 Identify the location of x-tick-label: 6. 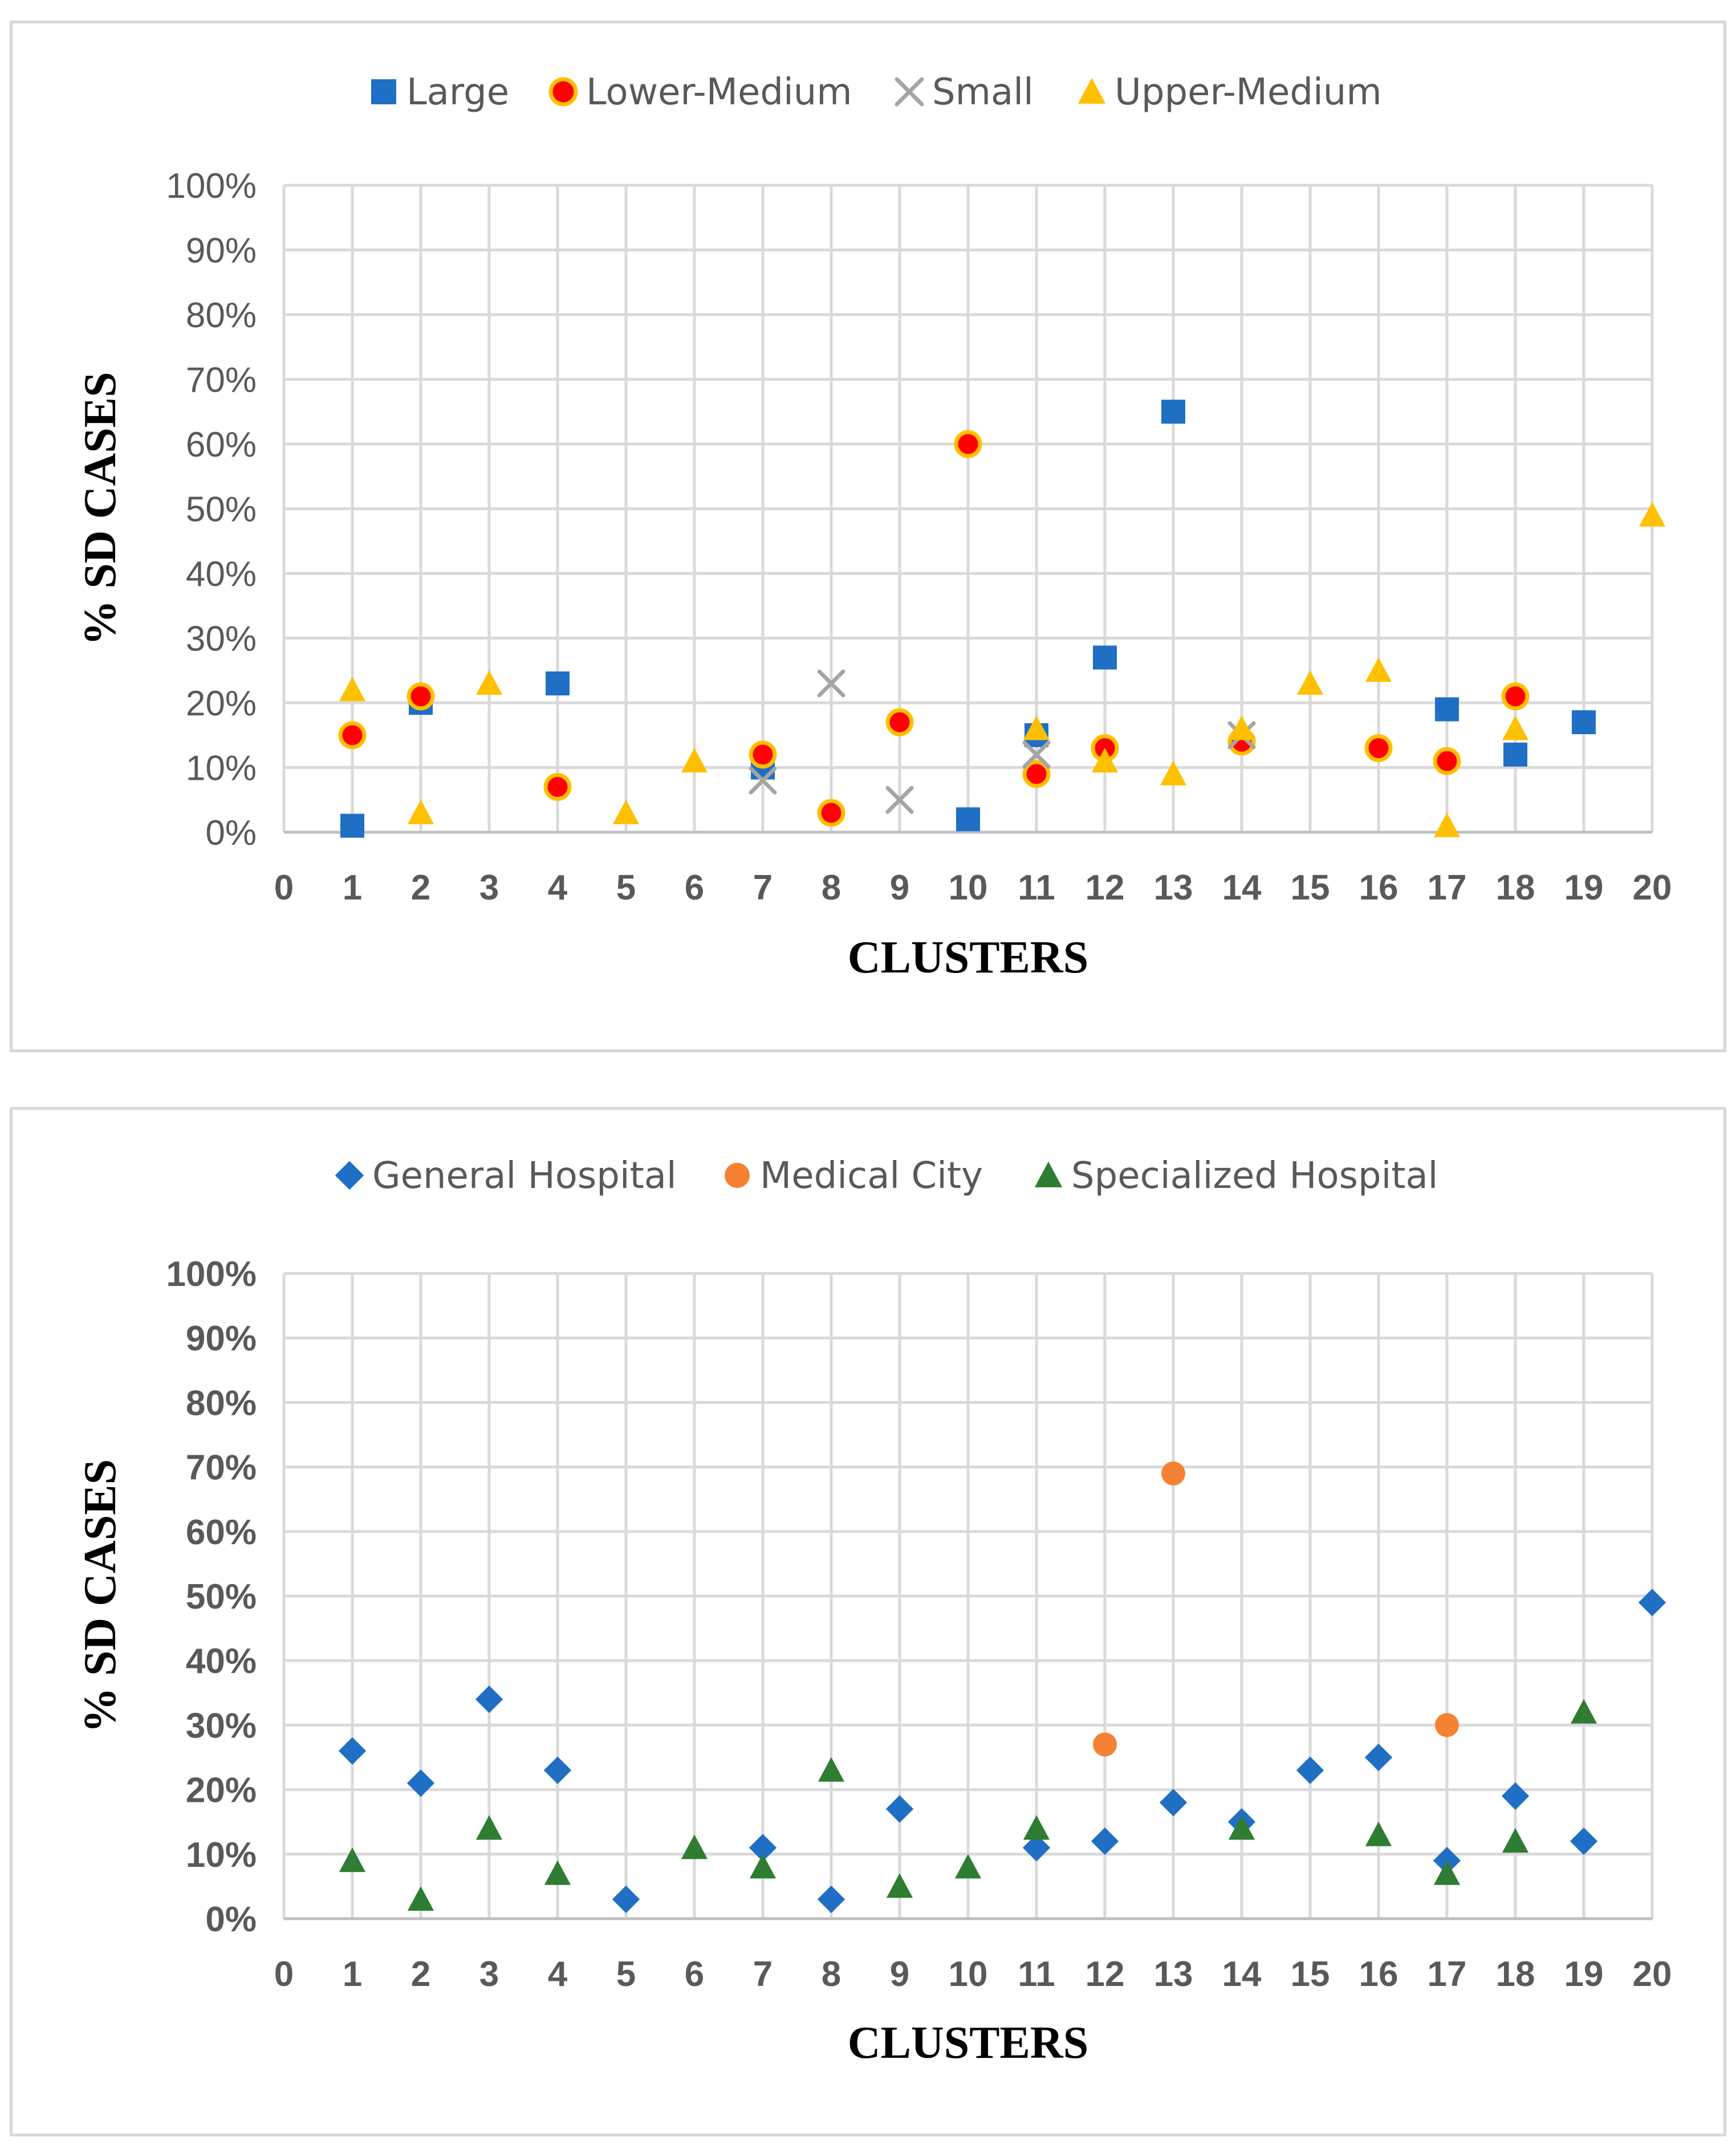
(695, 1974).